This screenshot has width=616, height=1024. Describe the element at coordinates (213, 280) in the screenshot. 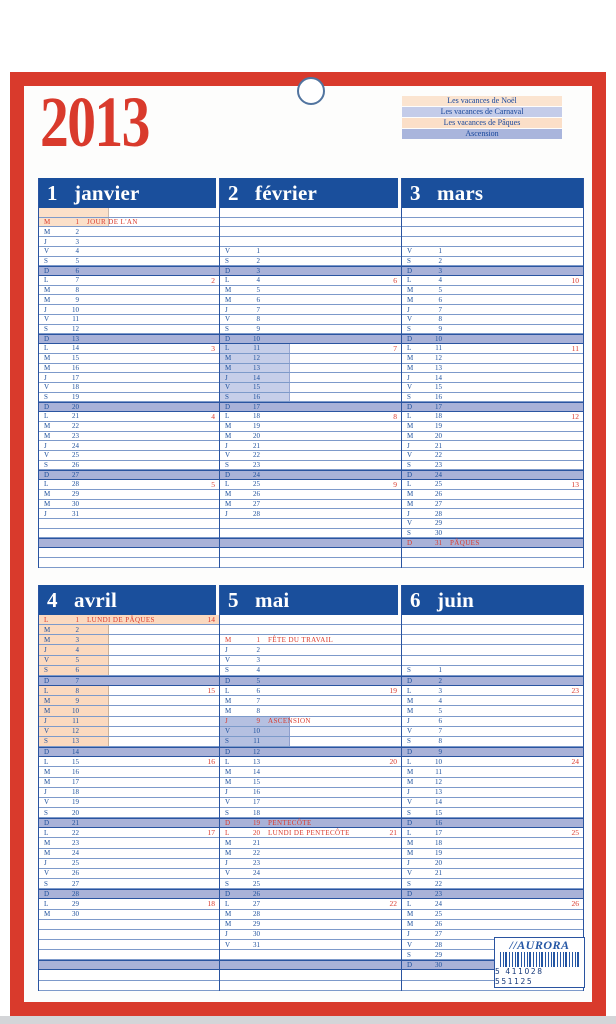

I see `week-number: 2` at that location.